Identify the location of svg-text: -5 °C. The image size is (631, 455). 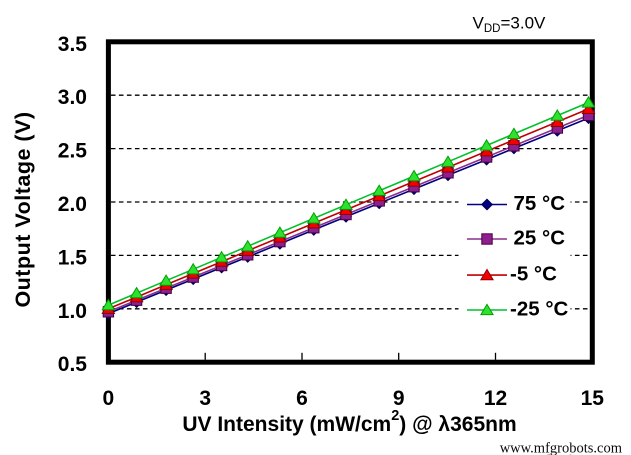
(533, 274).